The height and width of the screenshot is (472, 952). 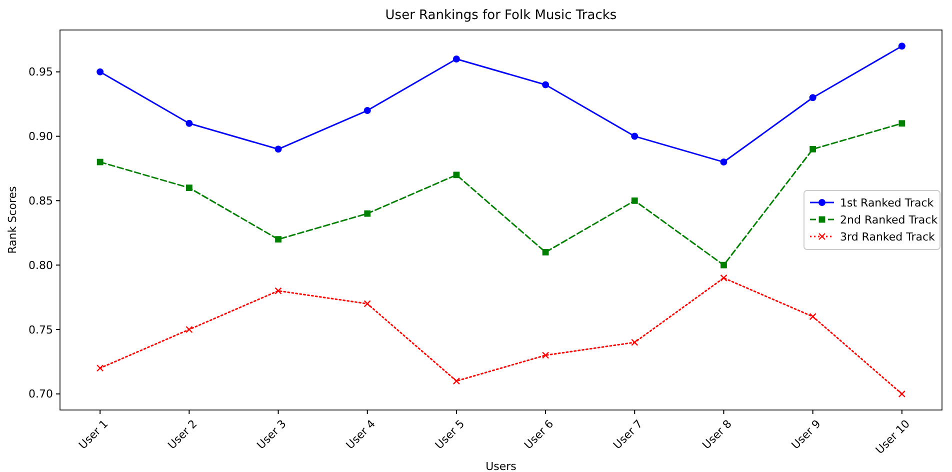 What do you see at coordinates (888, 237) in the screenshot?
I see `legend-label: 3rd Ranked Track` at bounding box center [888, 237].